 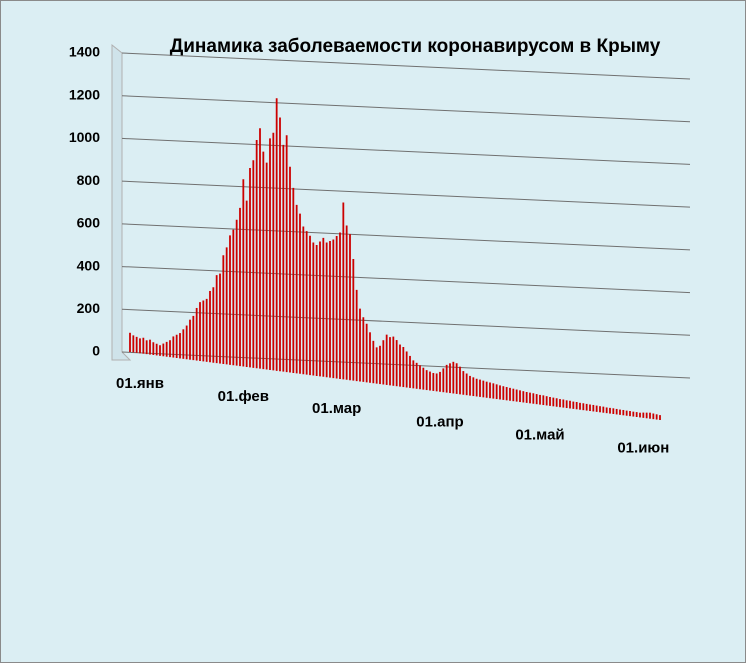 I want to click on y-tick-label: 1000, so click(x=84, y=137).